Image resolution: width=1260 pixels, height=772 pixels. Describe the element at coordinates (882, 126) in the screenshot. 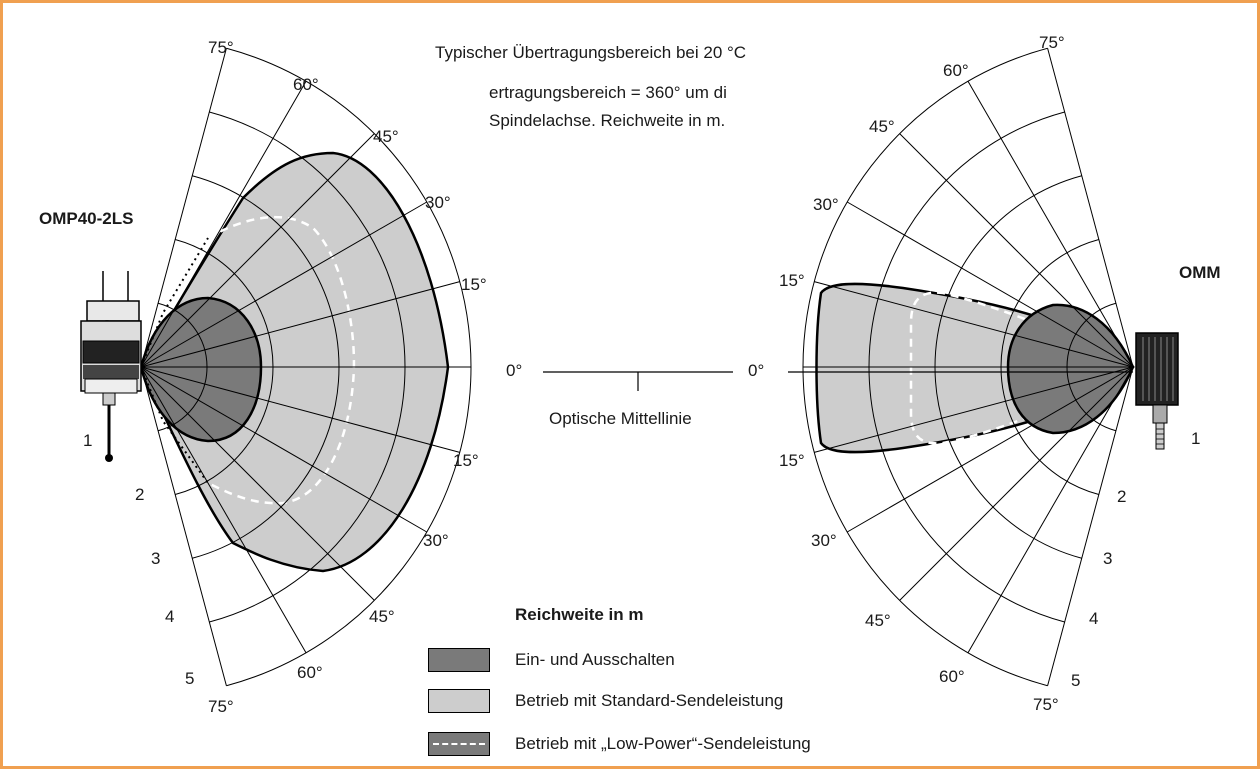

I see `right-angle-top-45: 45°` at that location.